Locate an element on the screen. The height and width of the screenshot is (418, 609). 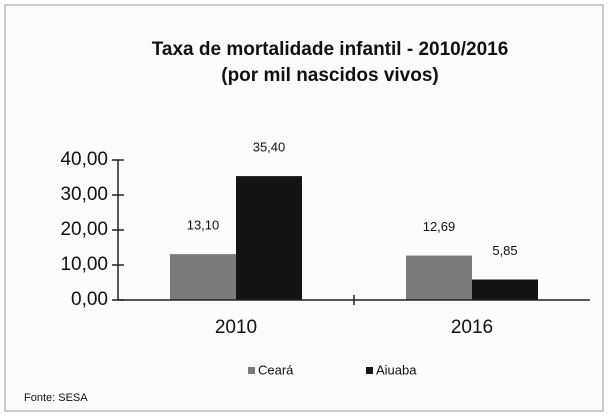
legend-label: Aiuaba is located at coordinates (396, 369).